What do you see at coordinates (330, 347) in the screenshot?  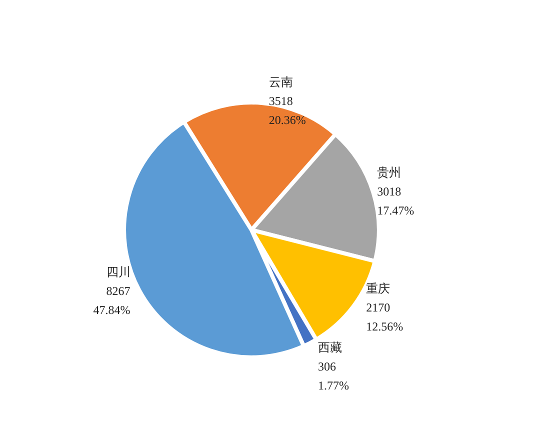 I see `slice-label: 西藏` at bounding box center [330, 347].